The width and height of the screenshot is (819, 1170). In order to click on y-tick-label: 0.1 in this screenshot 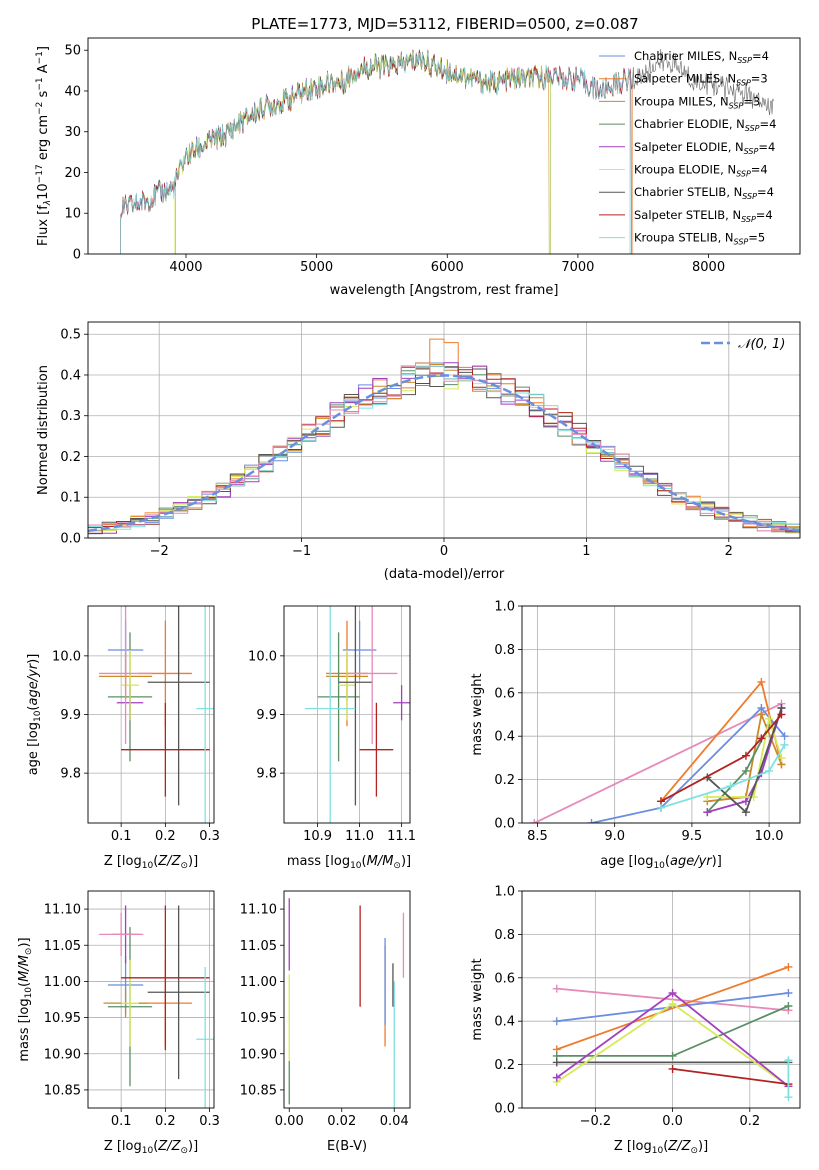, I will do `click(70, 498)`.